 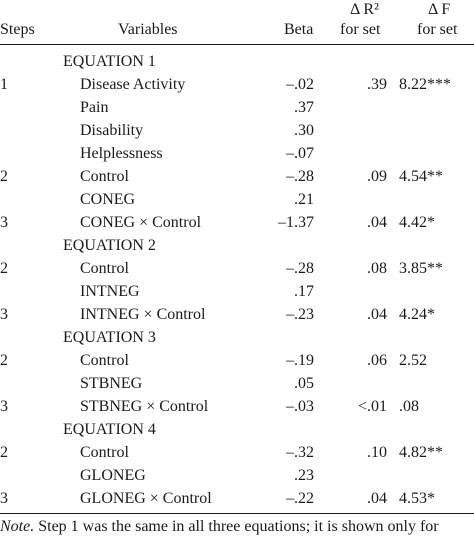 I want to click on cell-delta-r2: .06, so click(x=377, y=360).